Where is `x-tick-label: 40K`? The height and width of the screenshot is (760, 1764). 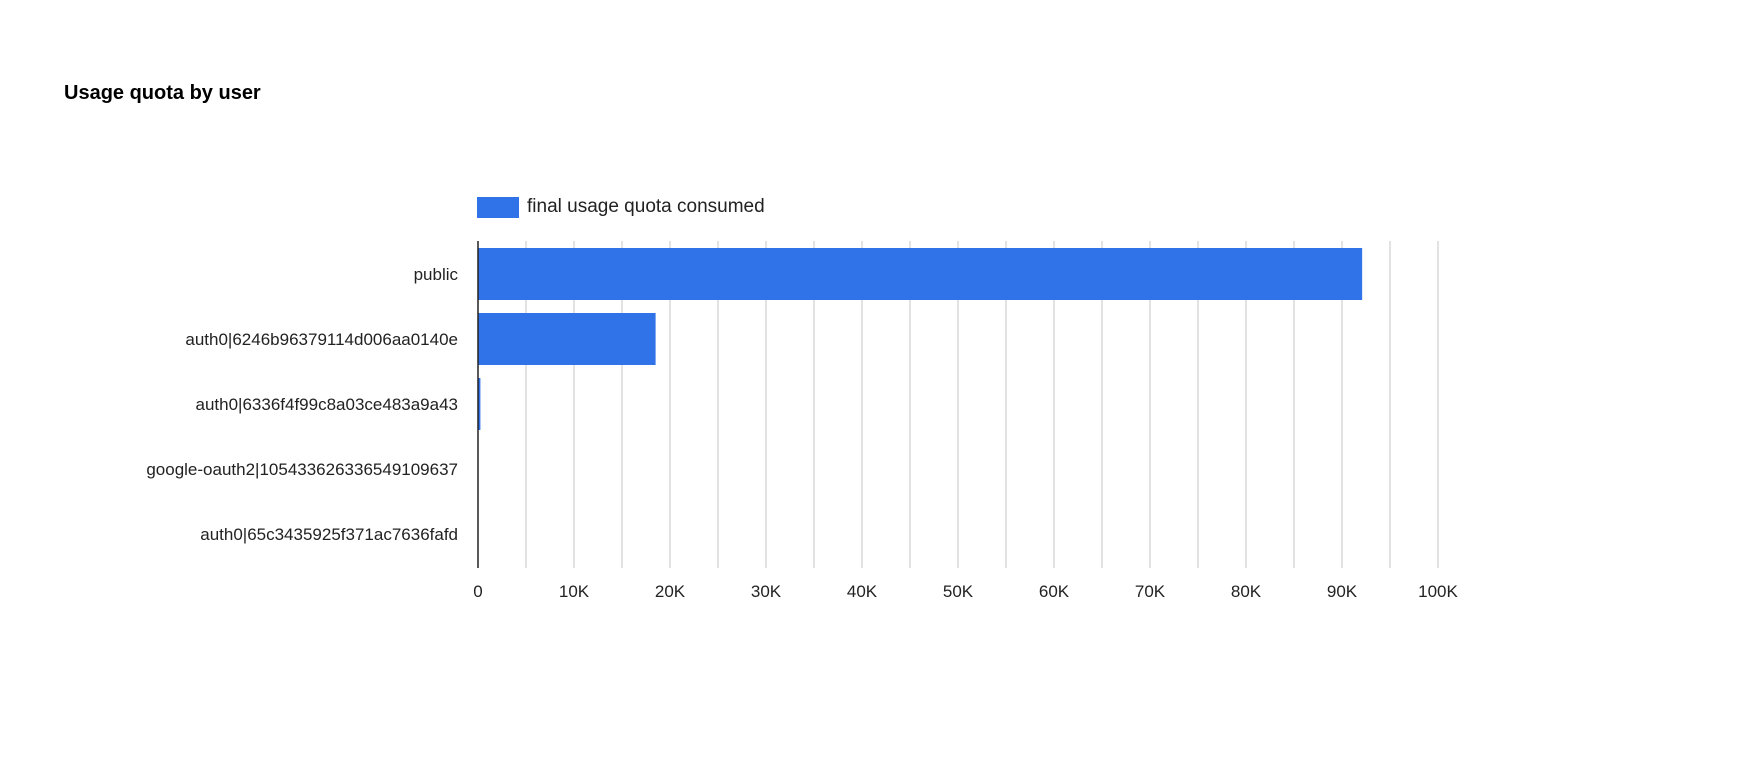 x-tick-label: 40K is located at coordinates (862, 591).